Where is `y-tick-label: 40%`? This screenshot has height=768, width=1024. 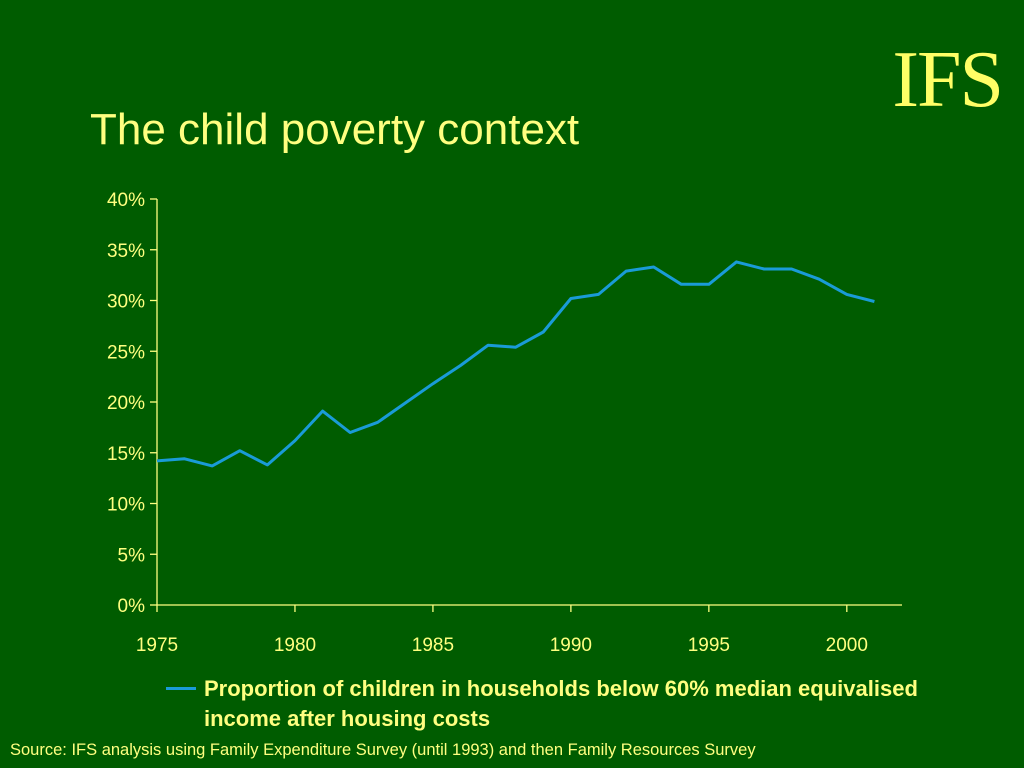
y-tick-label: 40% is located at coordinates (126, 200).